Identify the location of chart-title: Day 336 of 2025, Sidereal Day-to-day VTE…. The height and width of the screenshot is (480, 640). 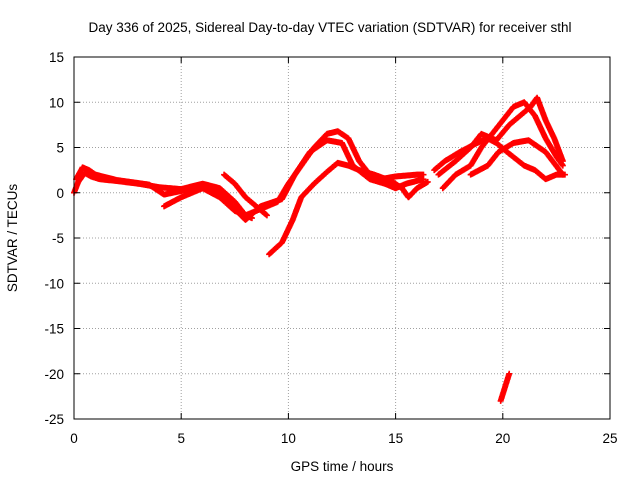
(330, 27).